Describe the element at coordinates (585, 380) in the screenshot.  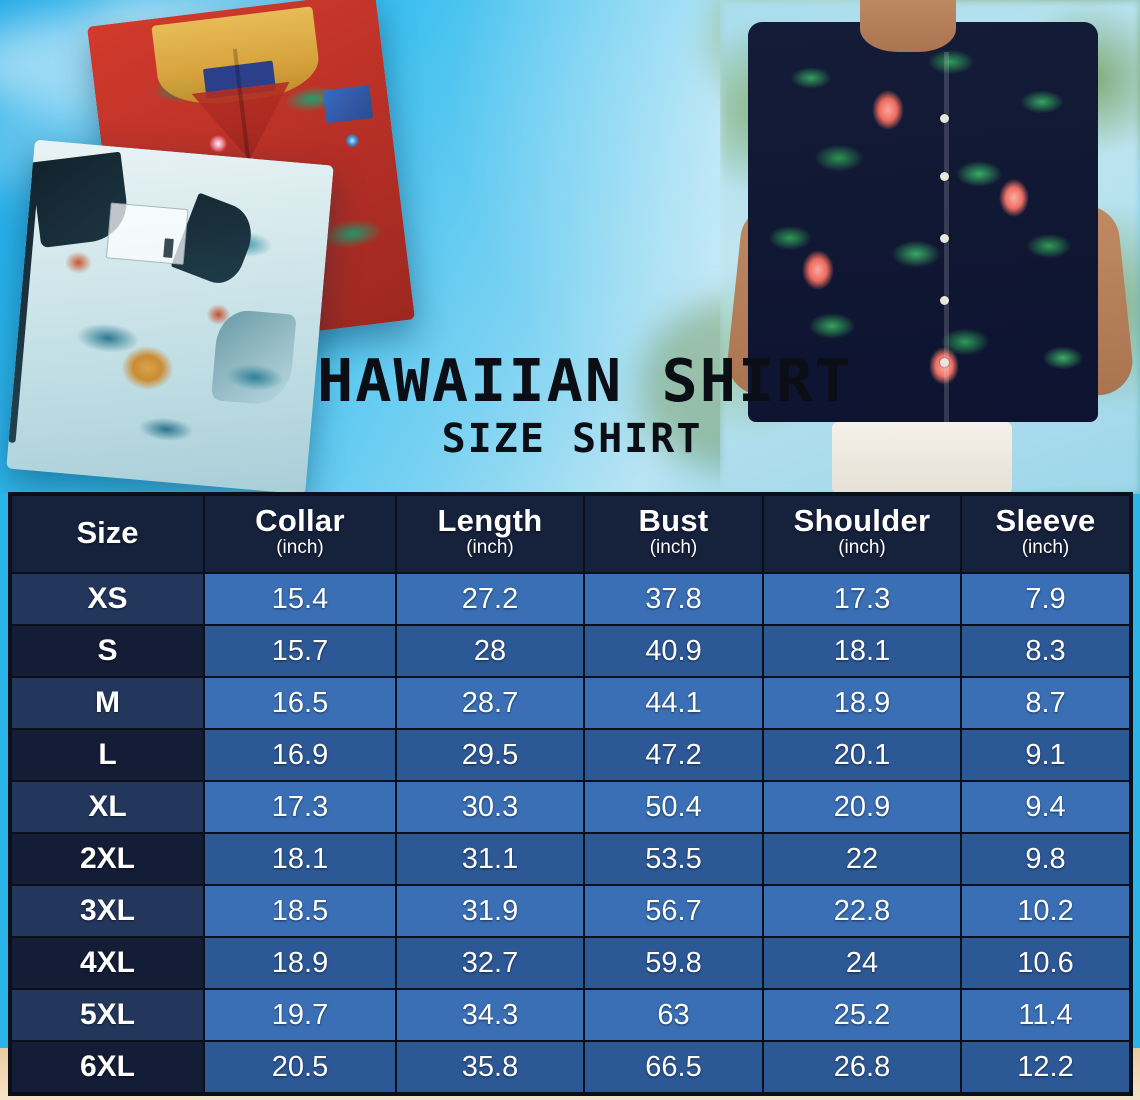
I see `page-title: HAWAIIAN SHIRT` at that location.